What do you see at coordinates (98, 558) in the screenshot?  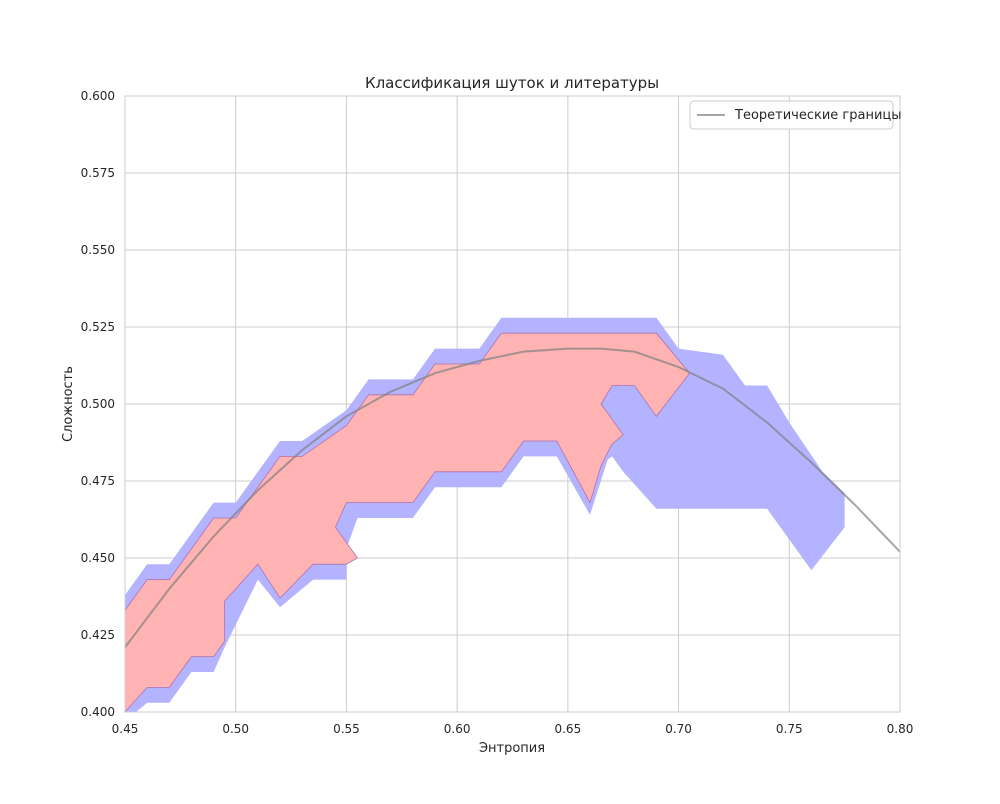 I see `y-tick-label: 0.450` at bounding box center [98, 558].